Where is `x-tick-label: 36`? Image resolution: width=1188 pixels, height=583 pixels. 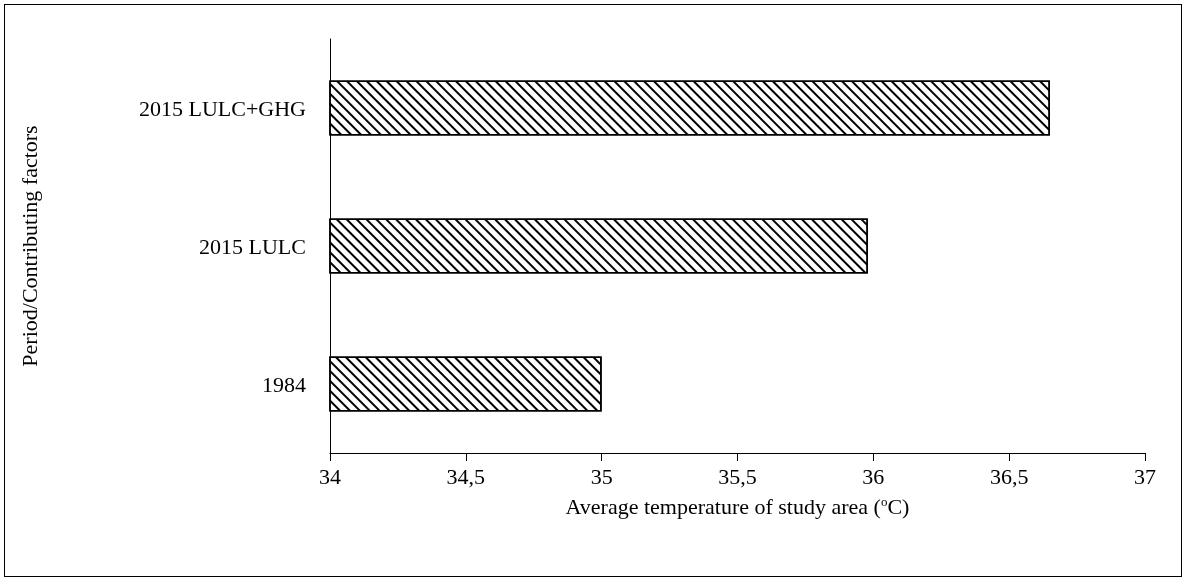 x-tick-label: 36 is located at coordinates (873, 476).